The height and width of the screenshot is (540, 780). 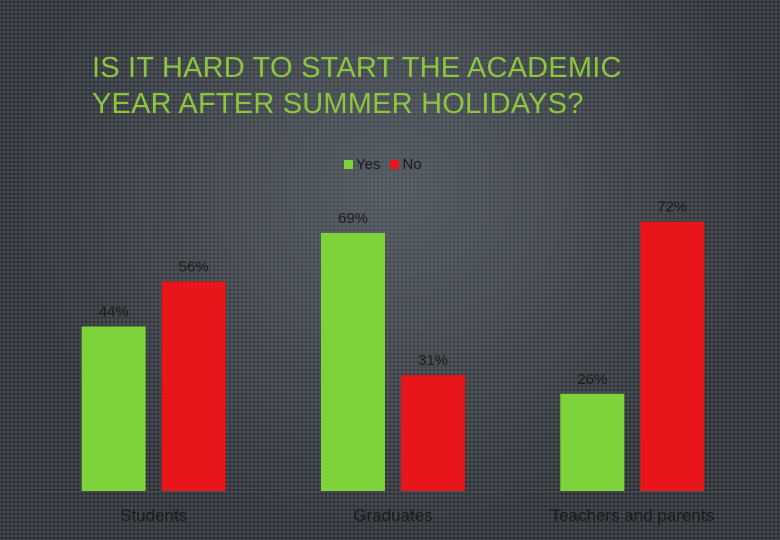 What do you see at coordinates (672, 207) in the screenshot?
I see `data-label-no-teachers-and-parents: 72%` at bounding box center [672, 207].